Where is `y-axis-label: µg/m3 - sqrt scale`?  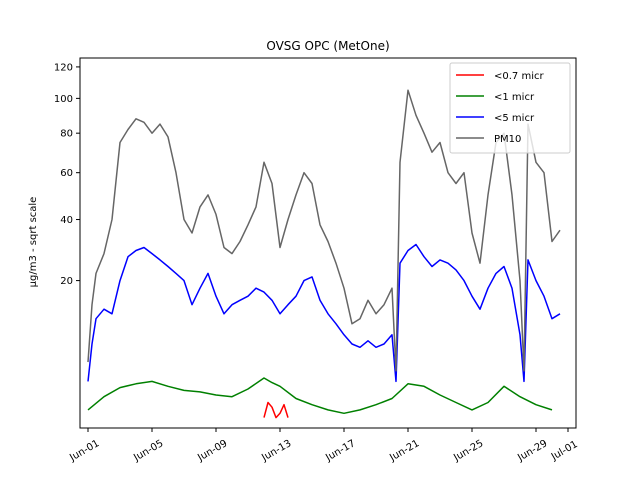
y-axis-label: µg/m3 - sqrt scale is located at coordinates (33, 242).